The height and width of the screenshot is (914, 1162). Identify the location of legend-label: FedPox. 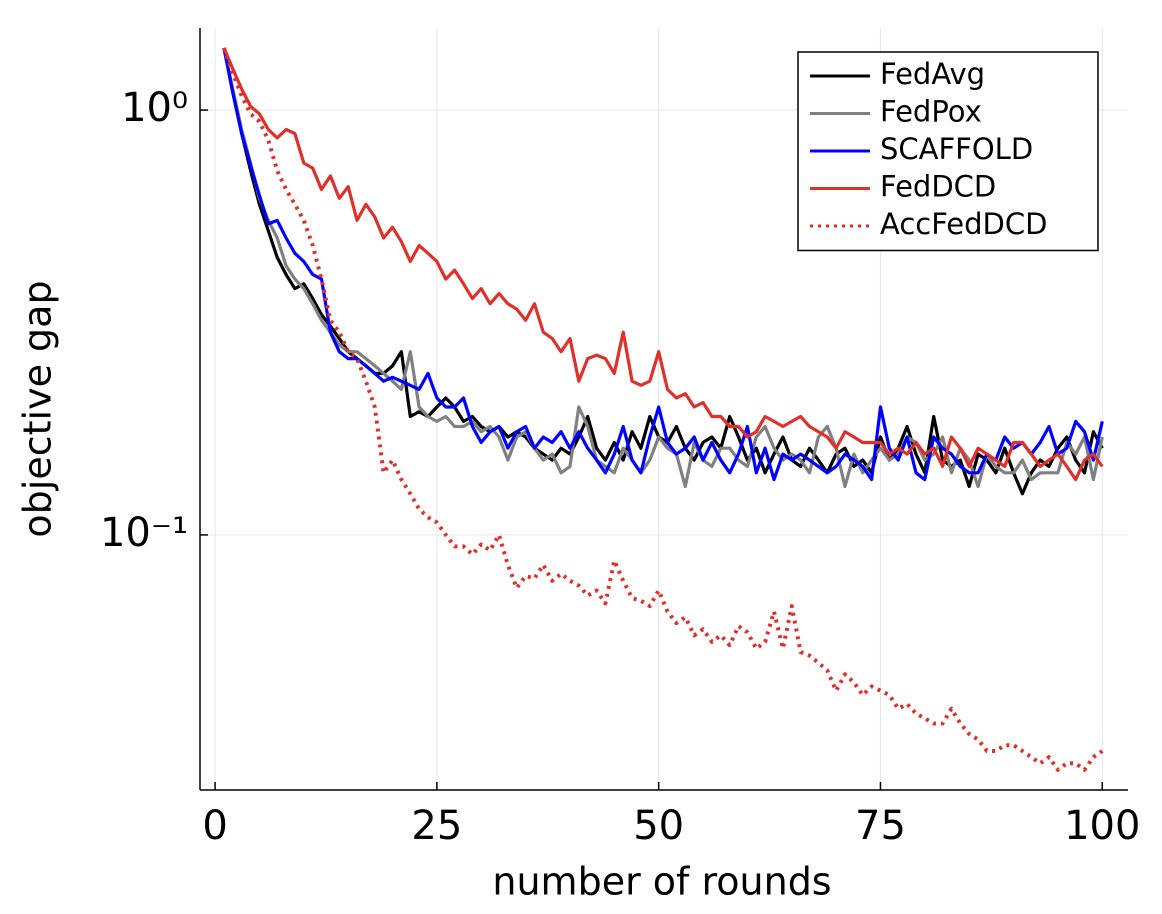
(931, 112).